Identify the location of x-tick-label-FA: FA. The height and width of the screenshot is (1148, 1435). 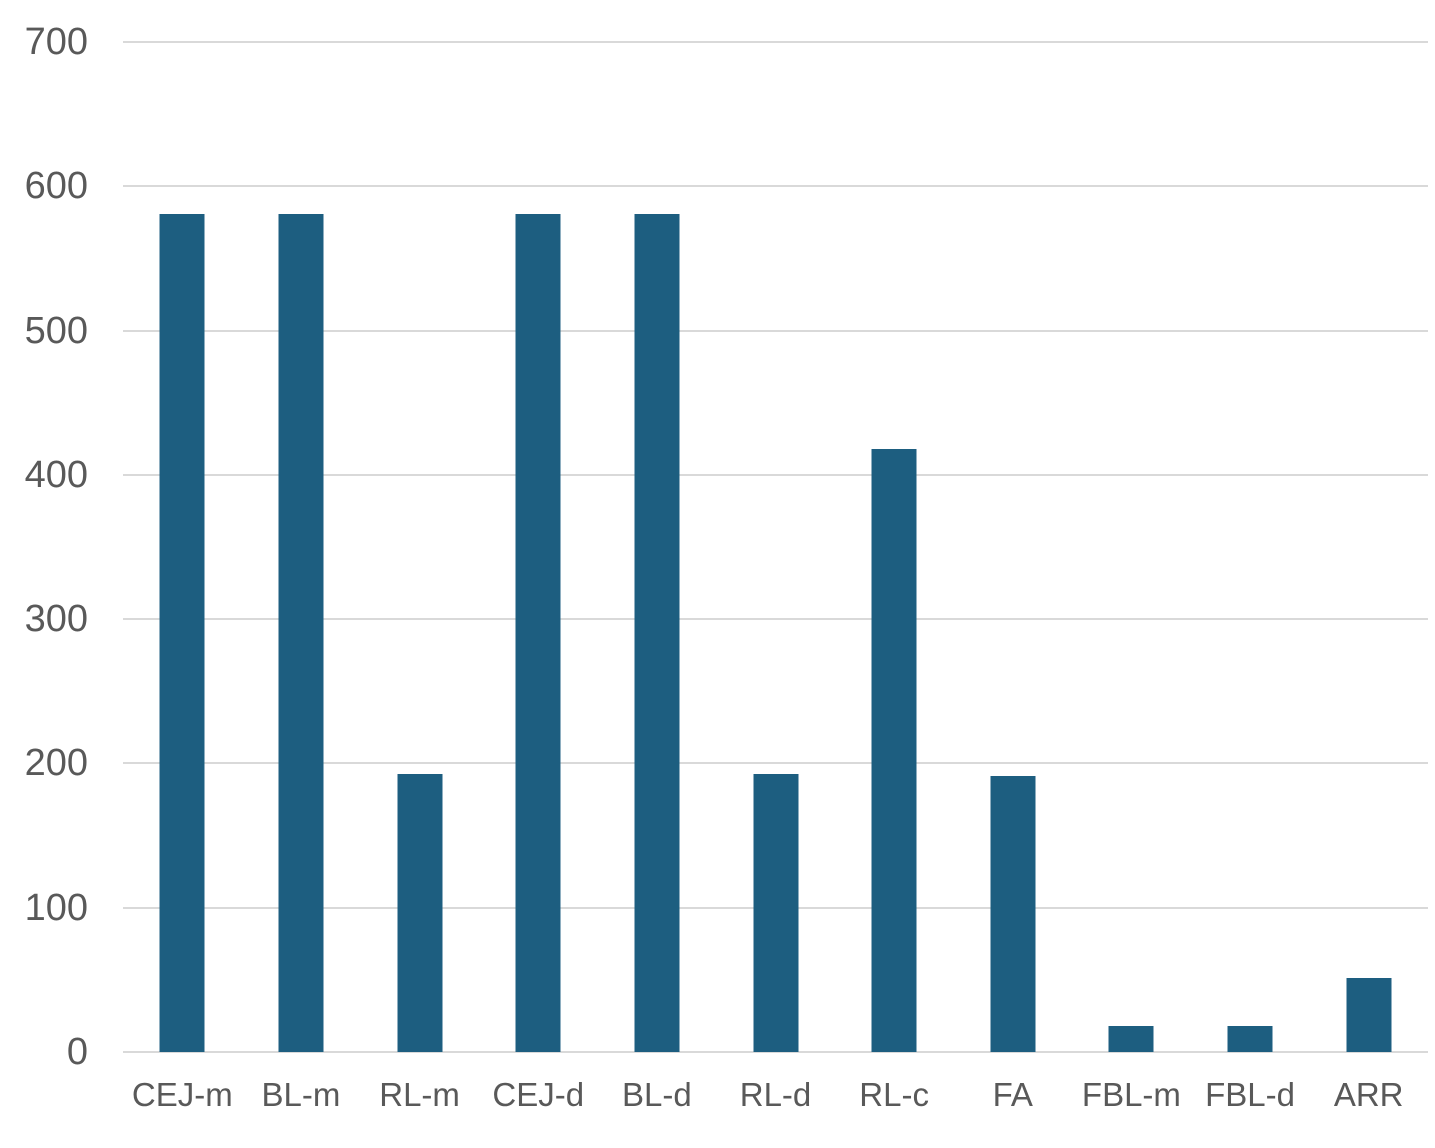
(1012, 1094).